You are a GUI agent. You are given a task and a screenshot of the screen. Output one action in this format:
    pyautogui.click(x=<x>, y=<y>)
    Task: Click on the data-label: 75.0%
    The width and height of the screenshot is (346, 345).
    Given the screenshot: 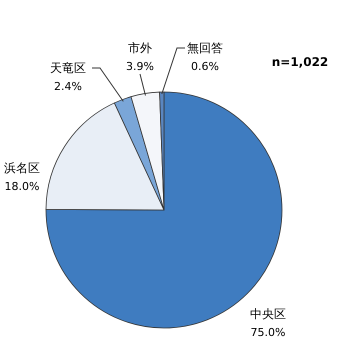 What is the action you would take?
    pyautogui.click(x=268, y=332)
    